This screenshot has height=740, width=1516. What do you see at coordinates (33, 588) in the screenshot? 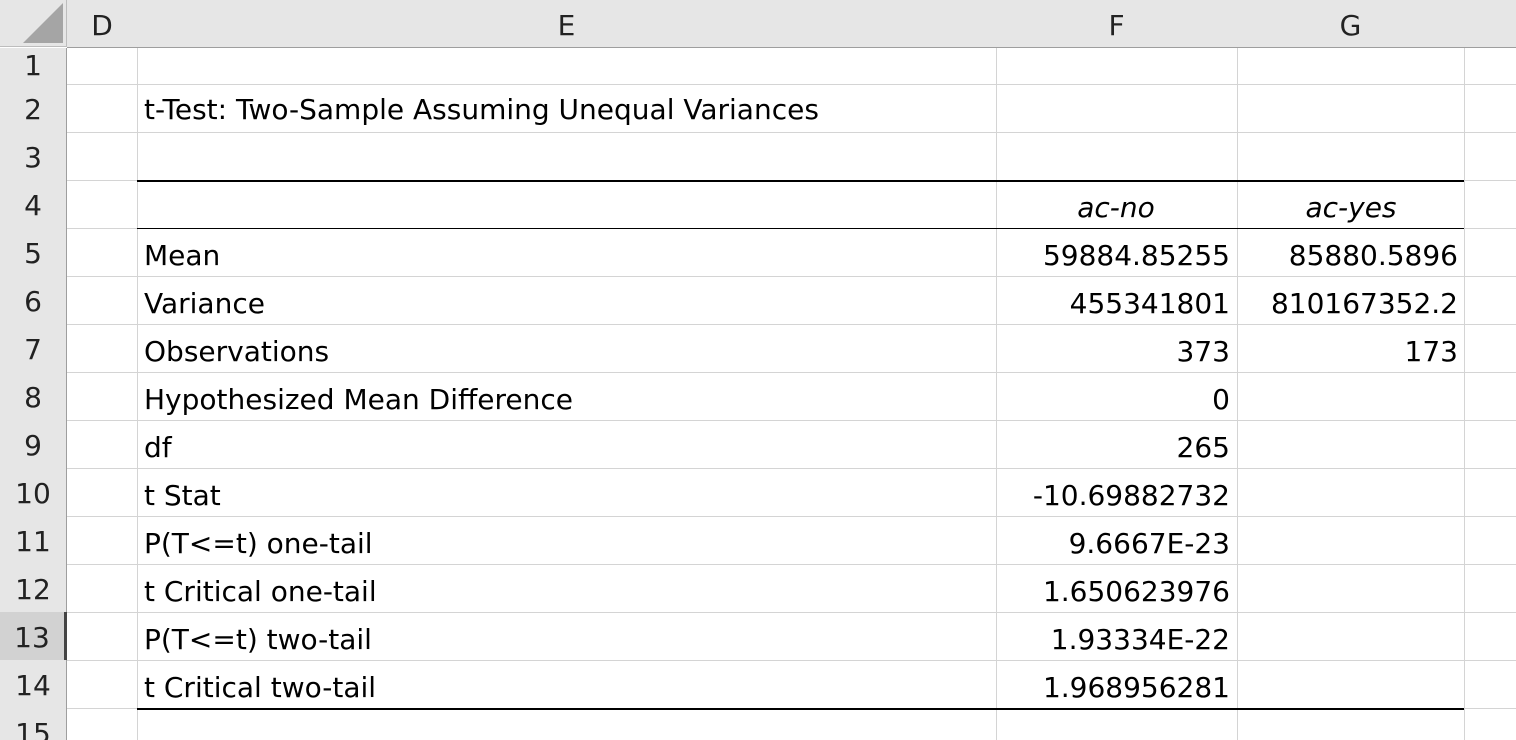
I see `row-header-12: 12` at bounding box center [33, 588].